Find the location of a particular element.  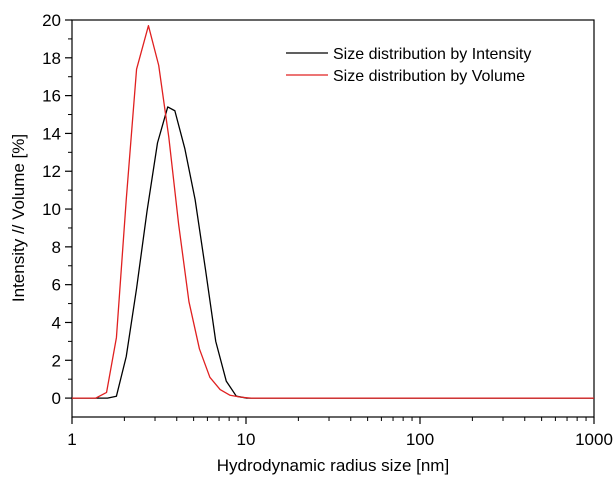

y-tick-labels: 0 2 4 6 8 10 12 14 16 18 20 is located at coordinates (51, 209).